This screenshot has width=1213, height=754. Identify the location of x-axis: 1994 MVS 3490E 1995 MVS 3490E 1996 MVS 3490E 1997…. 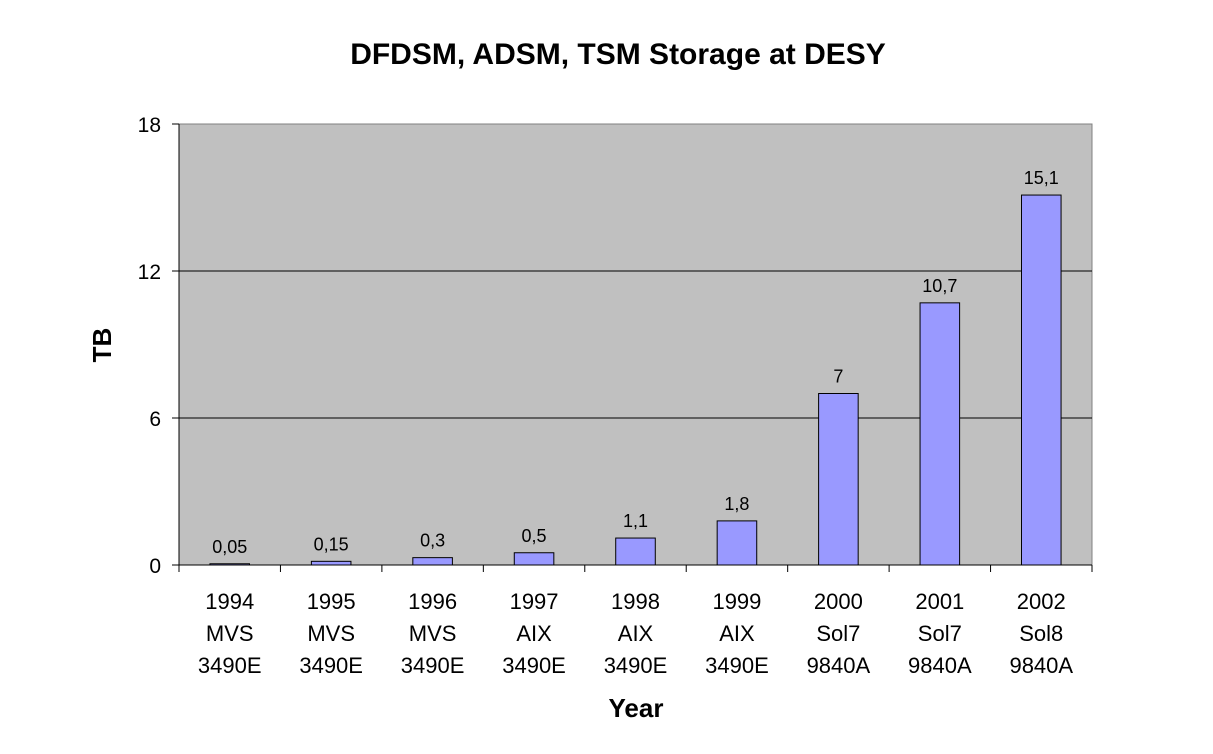
(635, 621).